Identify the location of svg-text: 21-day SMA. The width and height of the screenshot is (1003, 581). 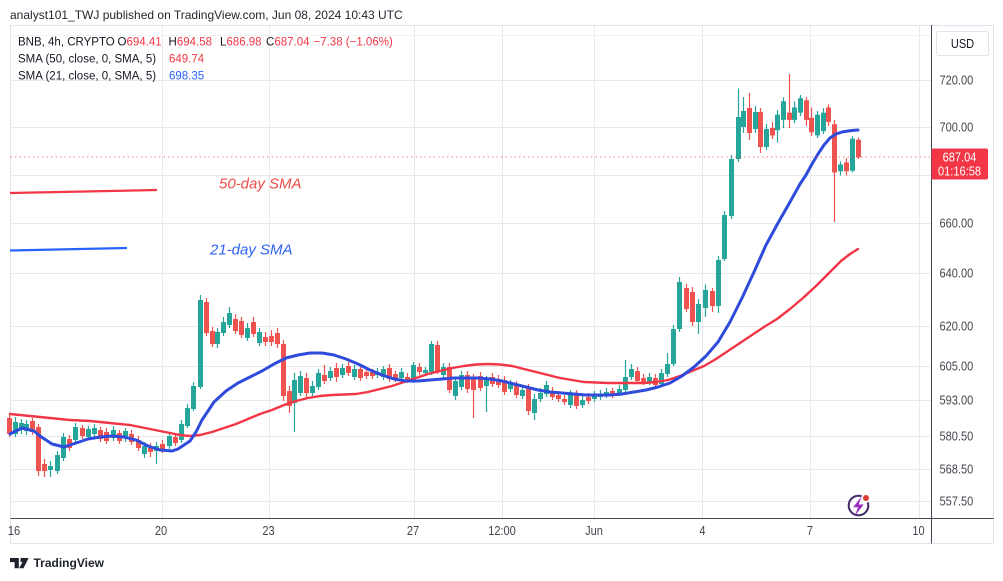
(251, 250).